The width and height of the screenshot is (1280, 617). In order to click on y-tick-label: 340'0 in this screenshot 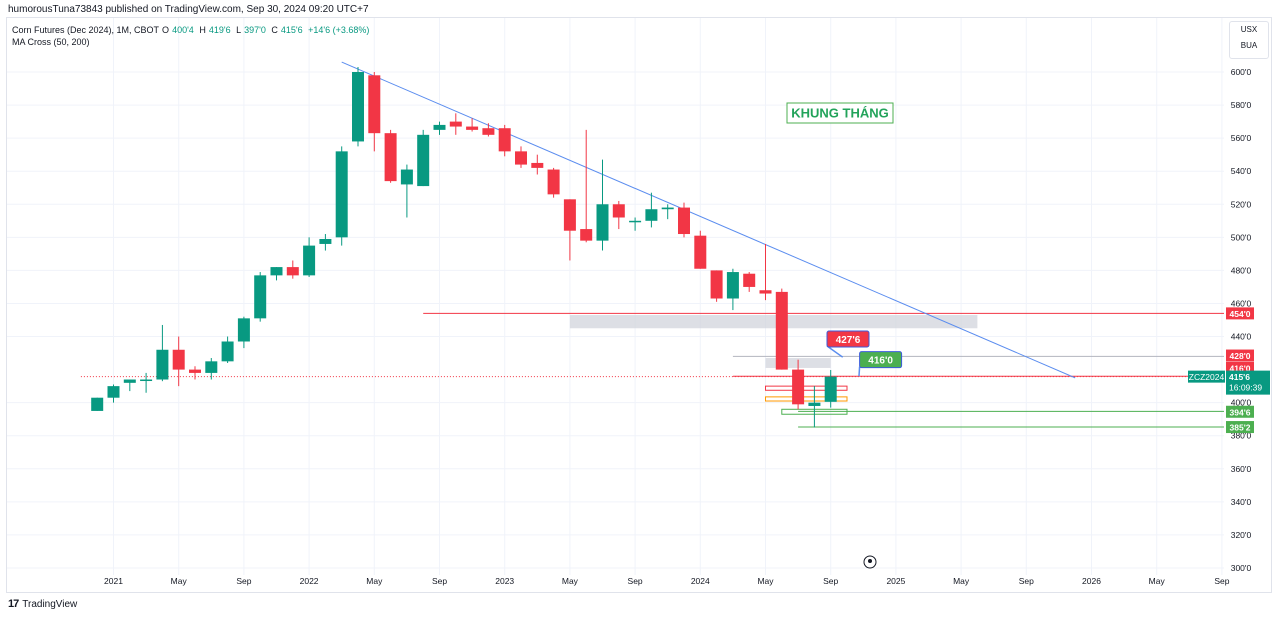, I will do `click(1241, 502)`.